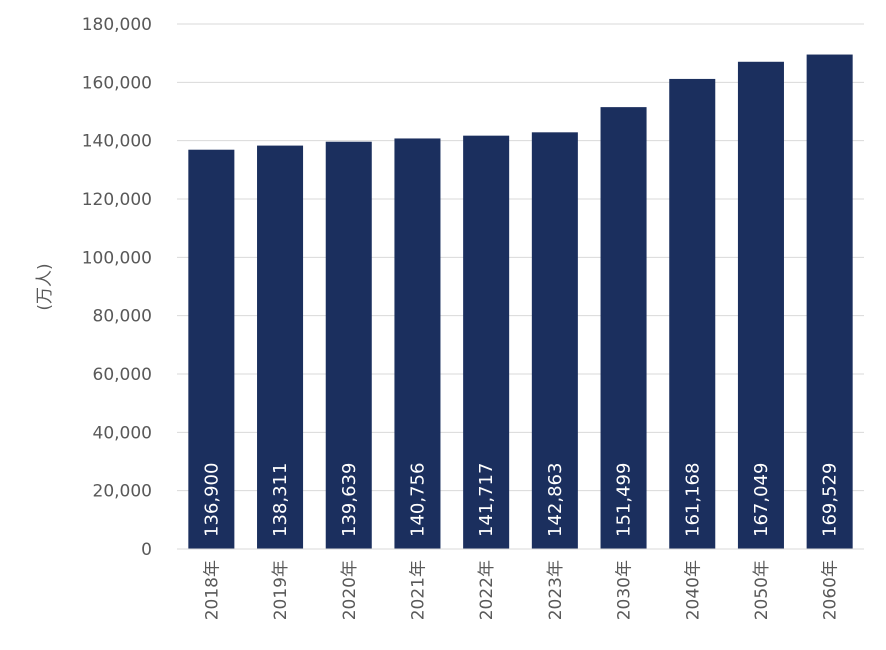 This screenshot has height=650, width=886. Describe the element at coordinates (487, 590) in the screenshot. I see `x-tick-label: 2022年` at that location.